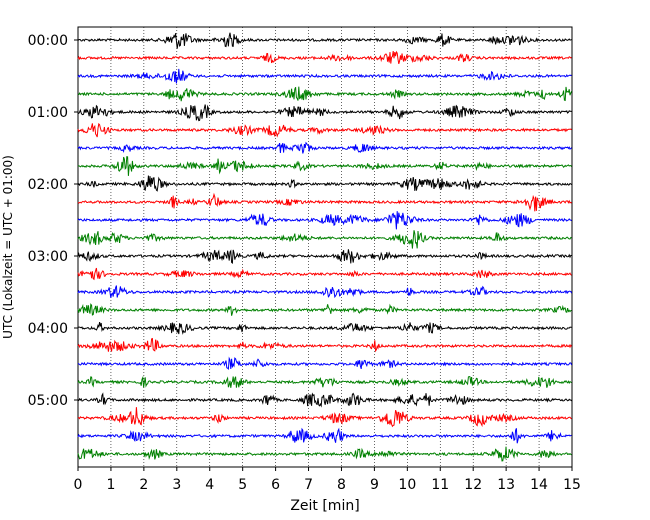 The height and width of the screenshot is (520, 650). I want to click on x-tick-label: 7, so click(308, 485).